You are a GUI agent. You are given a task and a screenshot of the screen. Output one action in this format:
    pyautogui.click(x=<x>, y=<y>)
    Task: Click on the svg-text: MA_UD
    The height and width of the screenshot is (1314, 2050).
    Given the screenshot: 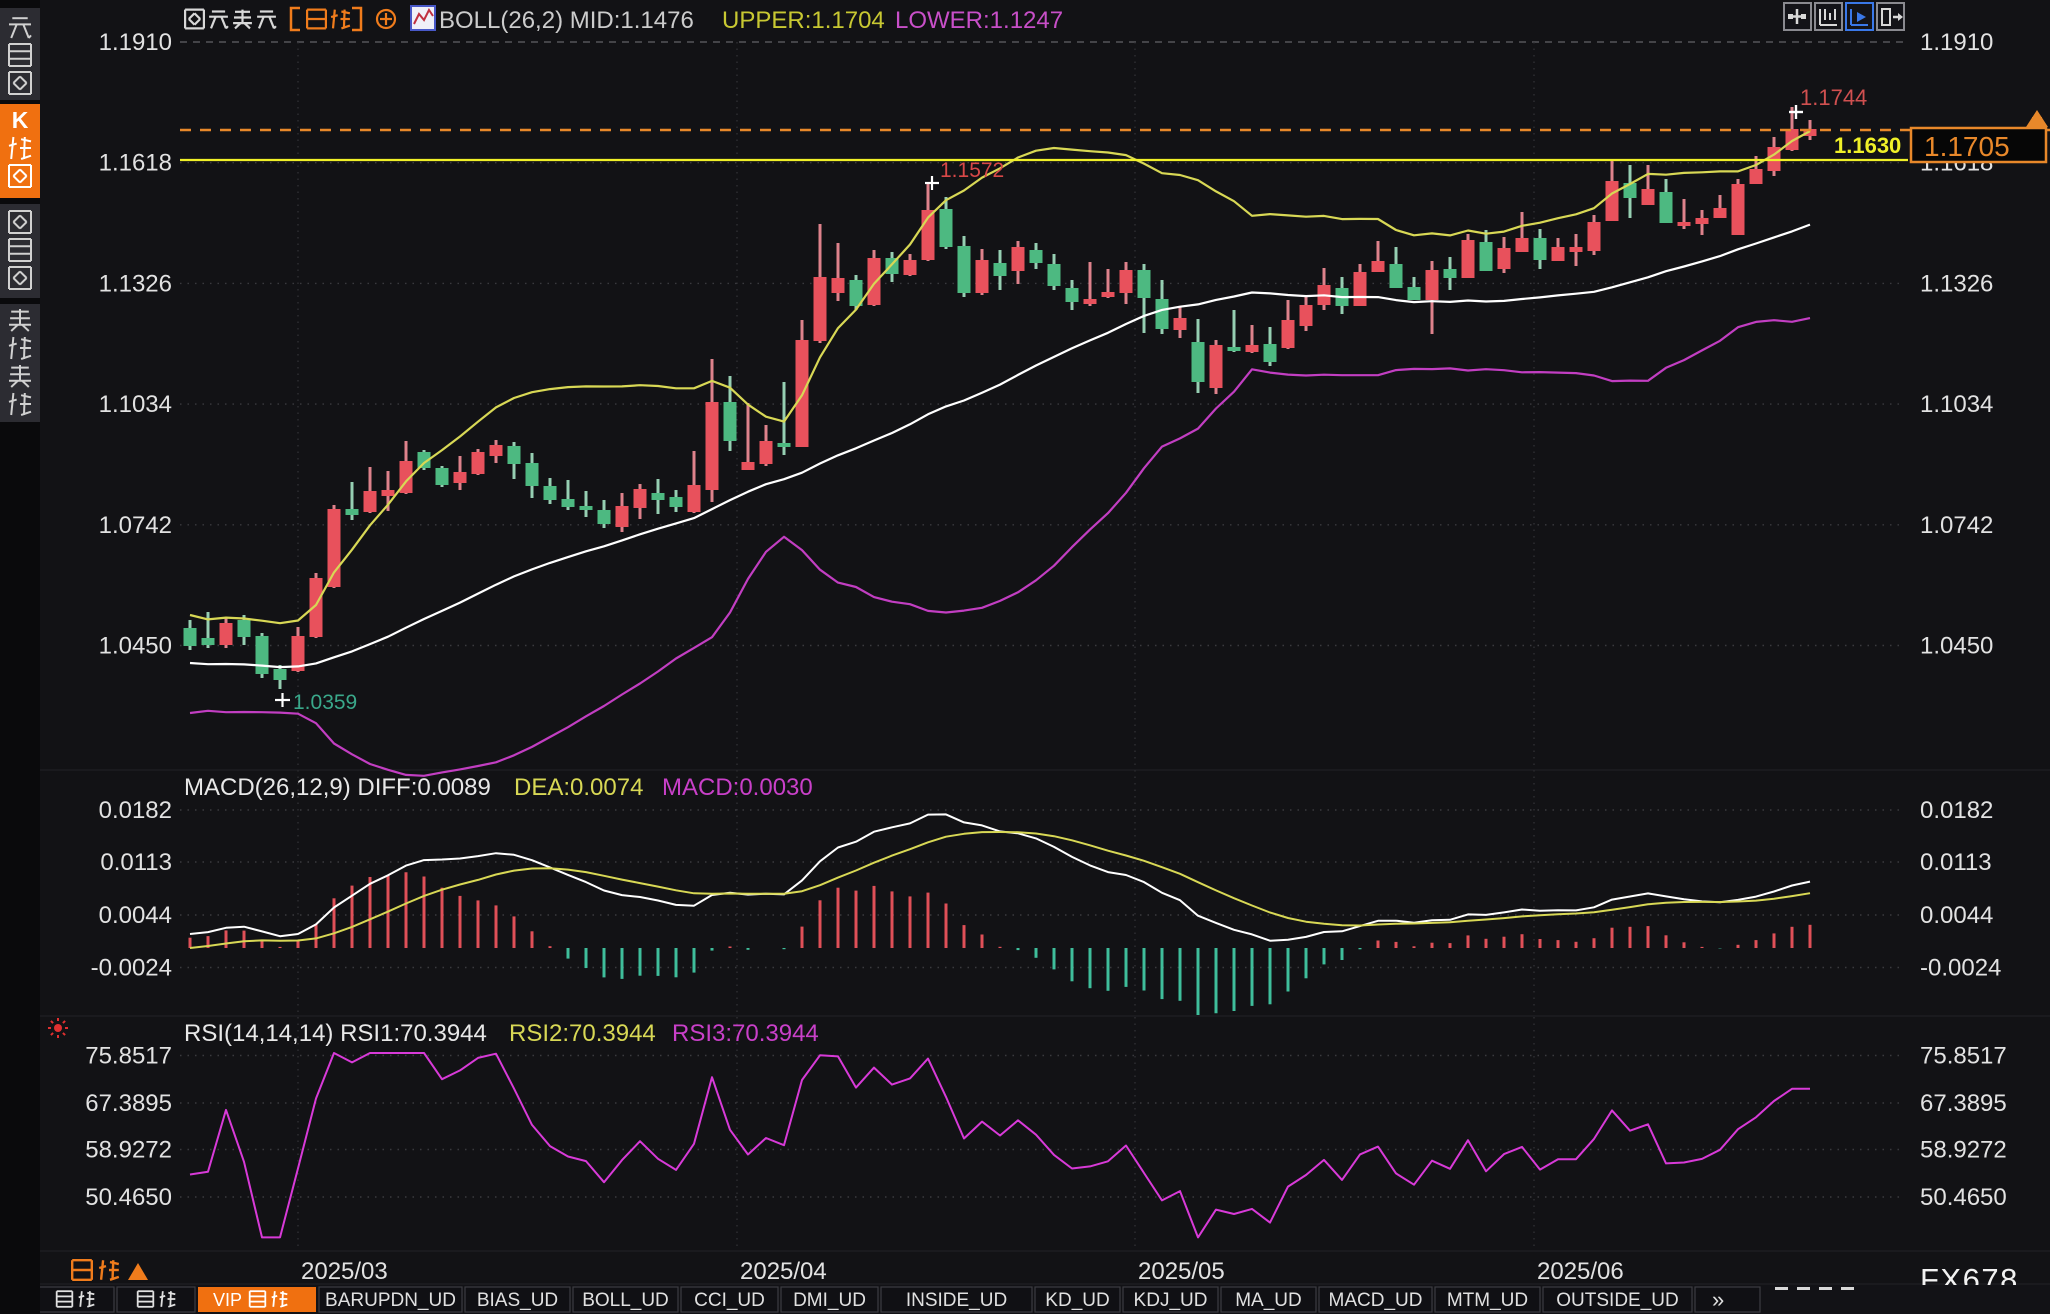 What is the action you would take?
    pyautogui.click(x=1268, y=1300)
    